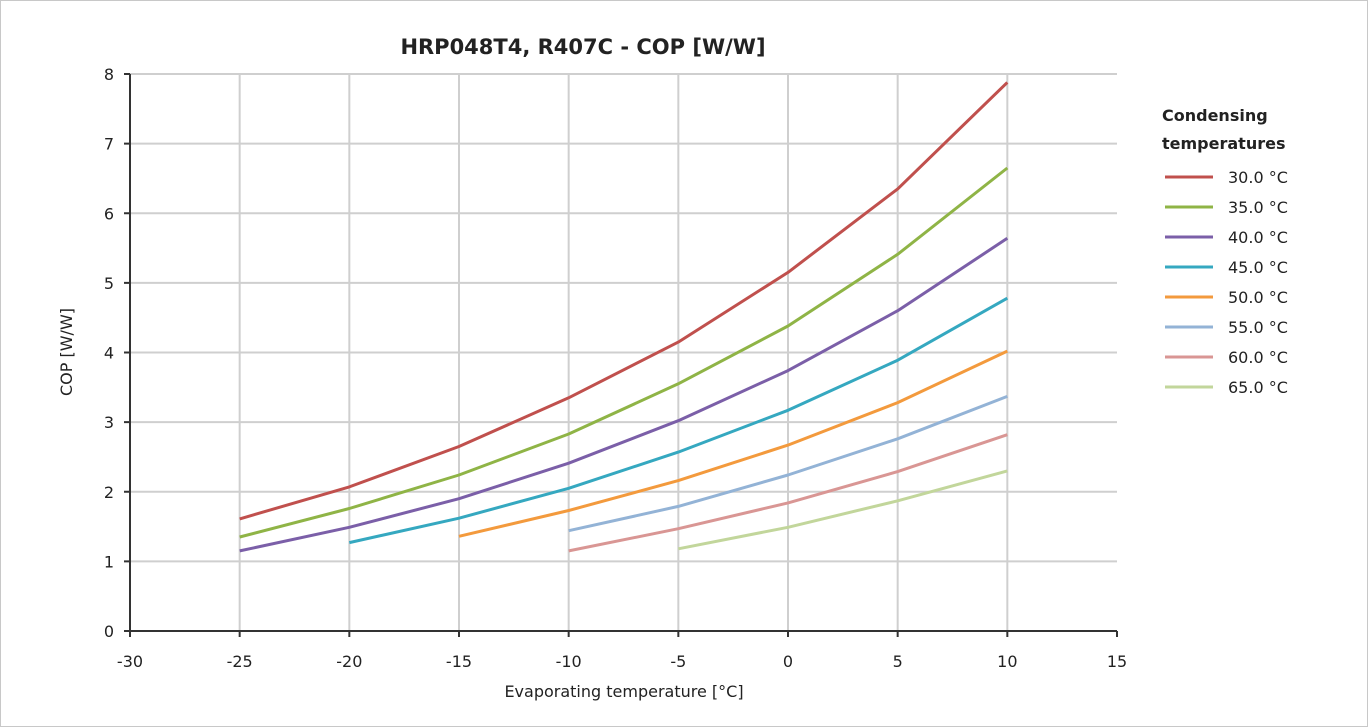 This screenshot has width=1368, height=727. I want to click on x-tick-label: -20, so click(349, 661).